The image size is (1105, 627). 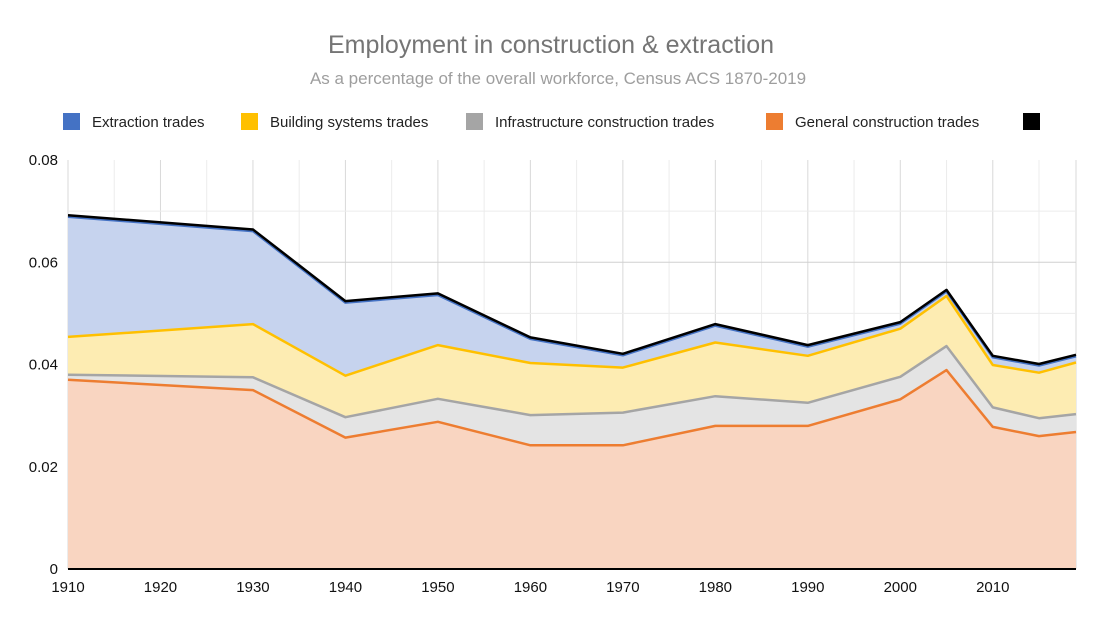 I want to click on line-general-construction-trades, so click(x=572, y=407).